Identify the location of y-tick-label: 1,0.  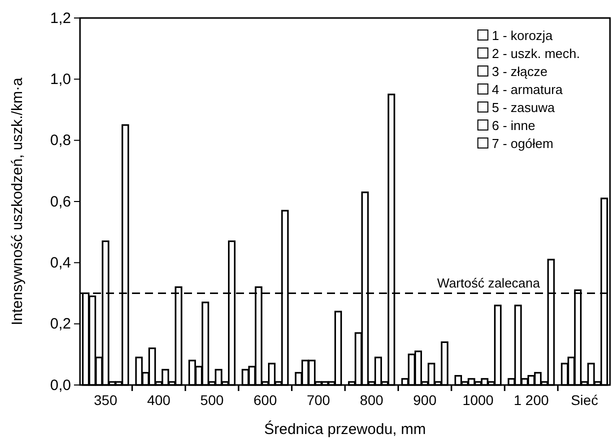
(60, 79).